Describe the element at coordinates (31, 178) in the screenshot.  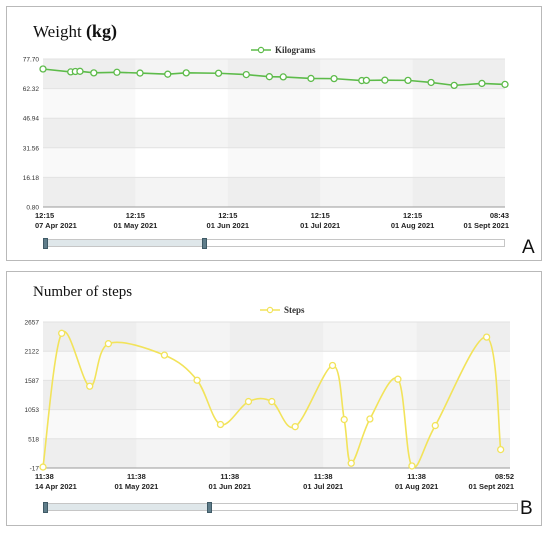
I see `weight-y-tick-label: 16.18` at that location.